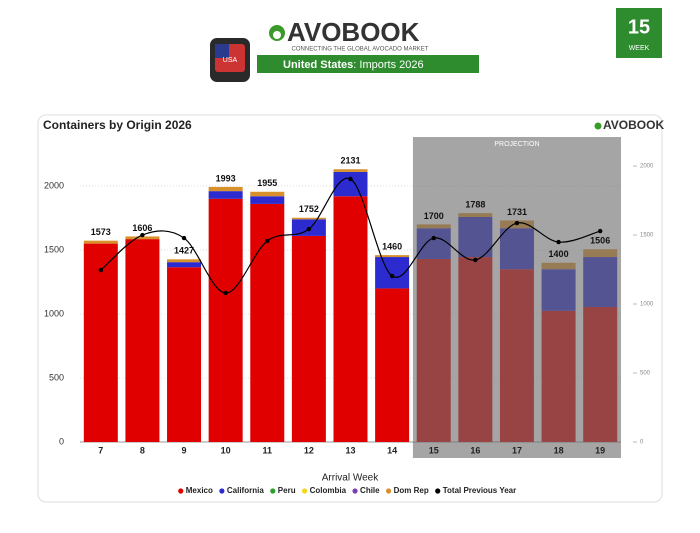  Describe the element at coordinates (434, 450) in the screenshot. I see `x-tick-label: 15` at that location.